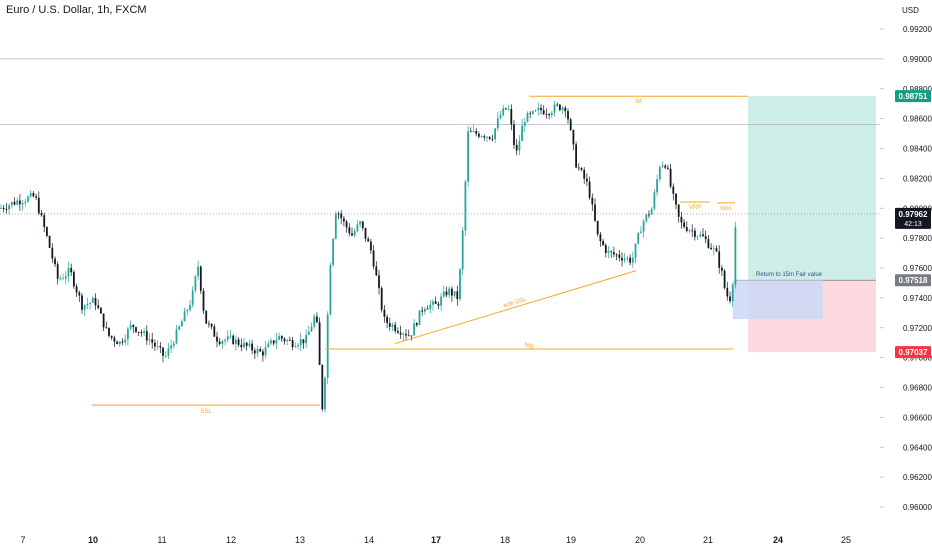 This screenshot has height=550, width=932. What do you see at coordinates (812, 188) in the screenshot?
I see `target-zone` at bounding box center [812, 188].